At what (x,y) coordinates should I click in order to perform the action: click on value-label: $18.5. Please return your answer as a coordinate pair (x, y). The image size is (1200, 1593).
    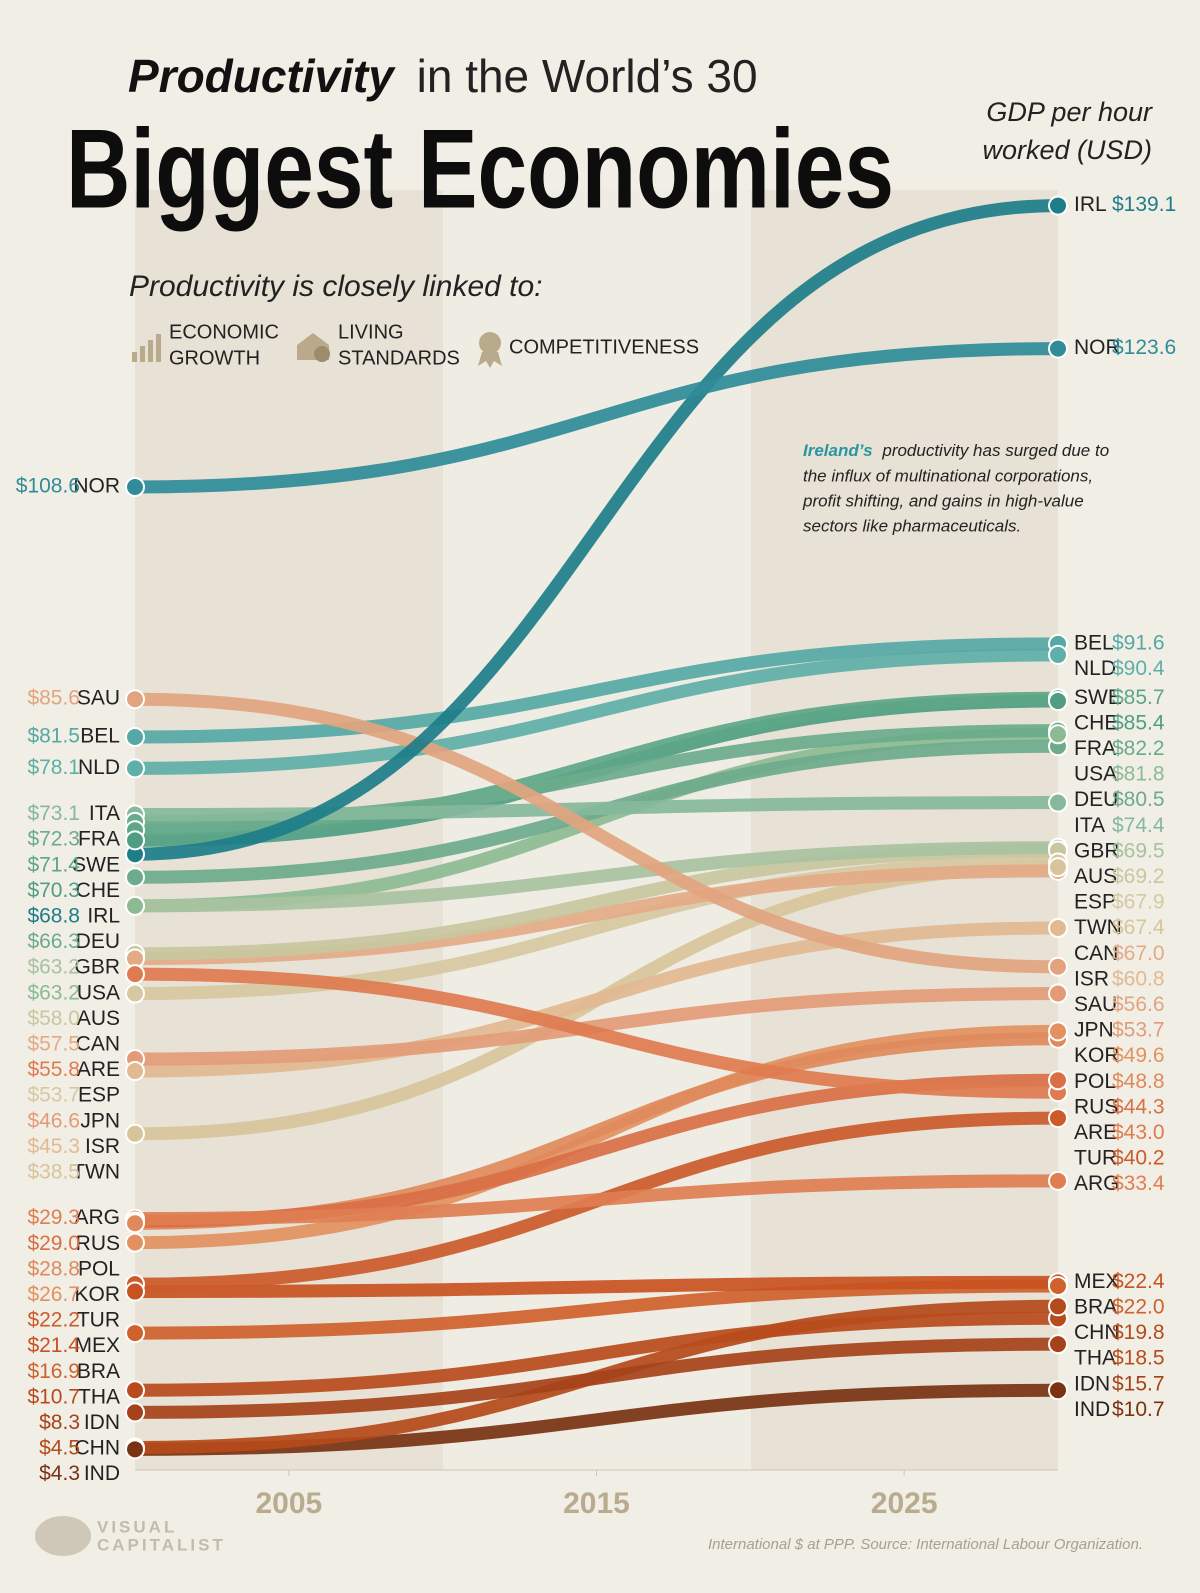
    Looking at the image, I should click on (1138, 1358).